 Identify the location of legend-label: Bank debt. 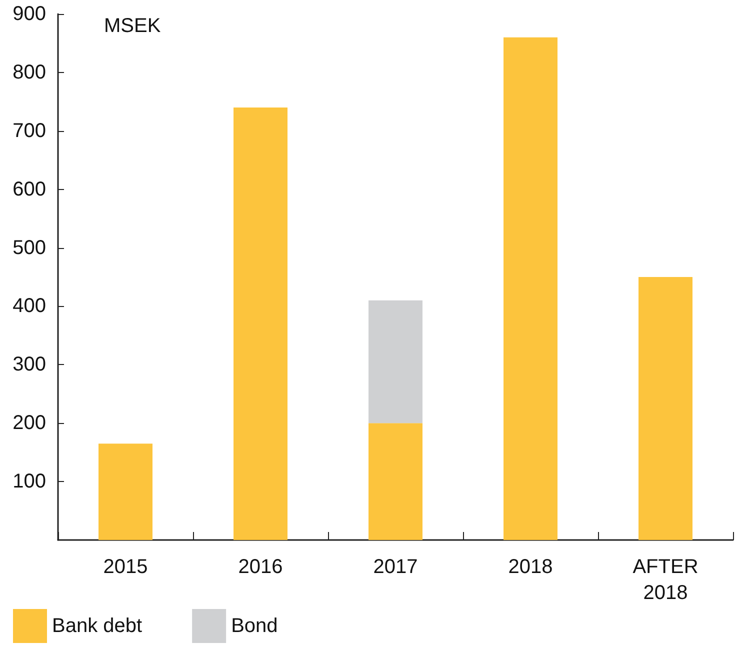
(97, 626).